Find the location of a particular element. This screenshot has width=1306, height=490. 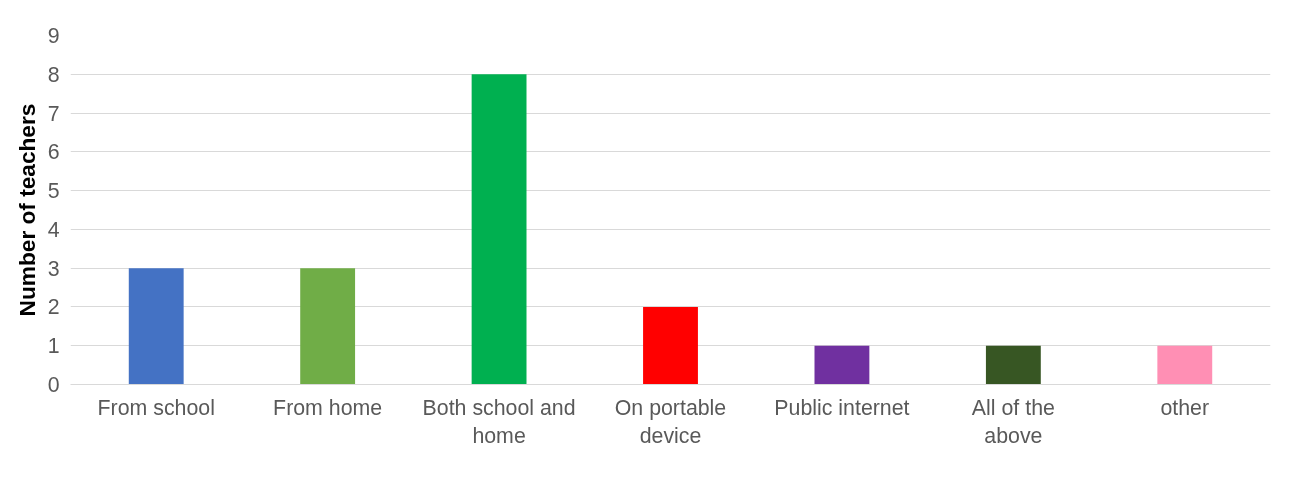

x-tick-label: On portable device is located at coordinates (670, 422).